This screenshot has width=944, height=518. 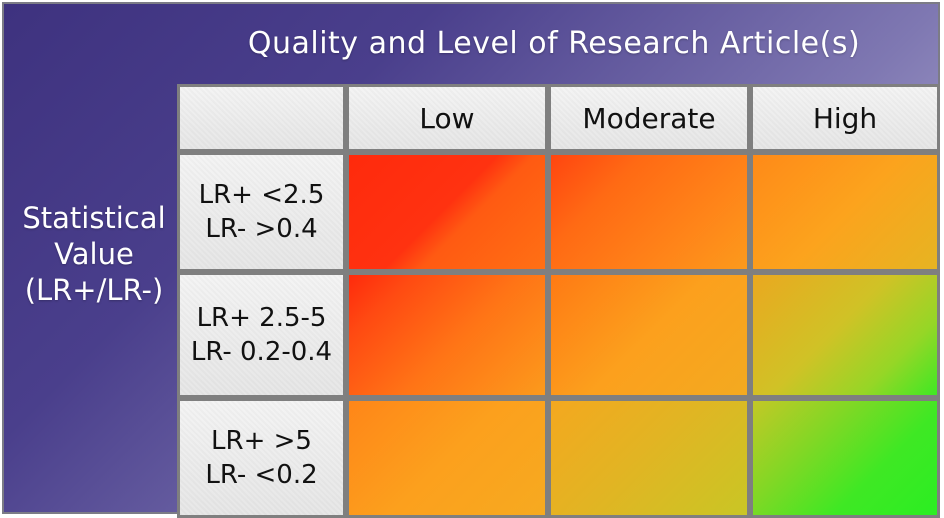 What do you see at coordinates (845, 118) in the screenshot?
I see `column-header-high: High` at bounding box center [845, 118].